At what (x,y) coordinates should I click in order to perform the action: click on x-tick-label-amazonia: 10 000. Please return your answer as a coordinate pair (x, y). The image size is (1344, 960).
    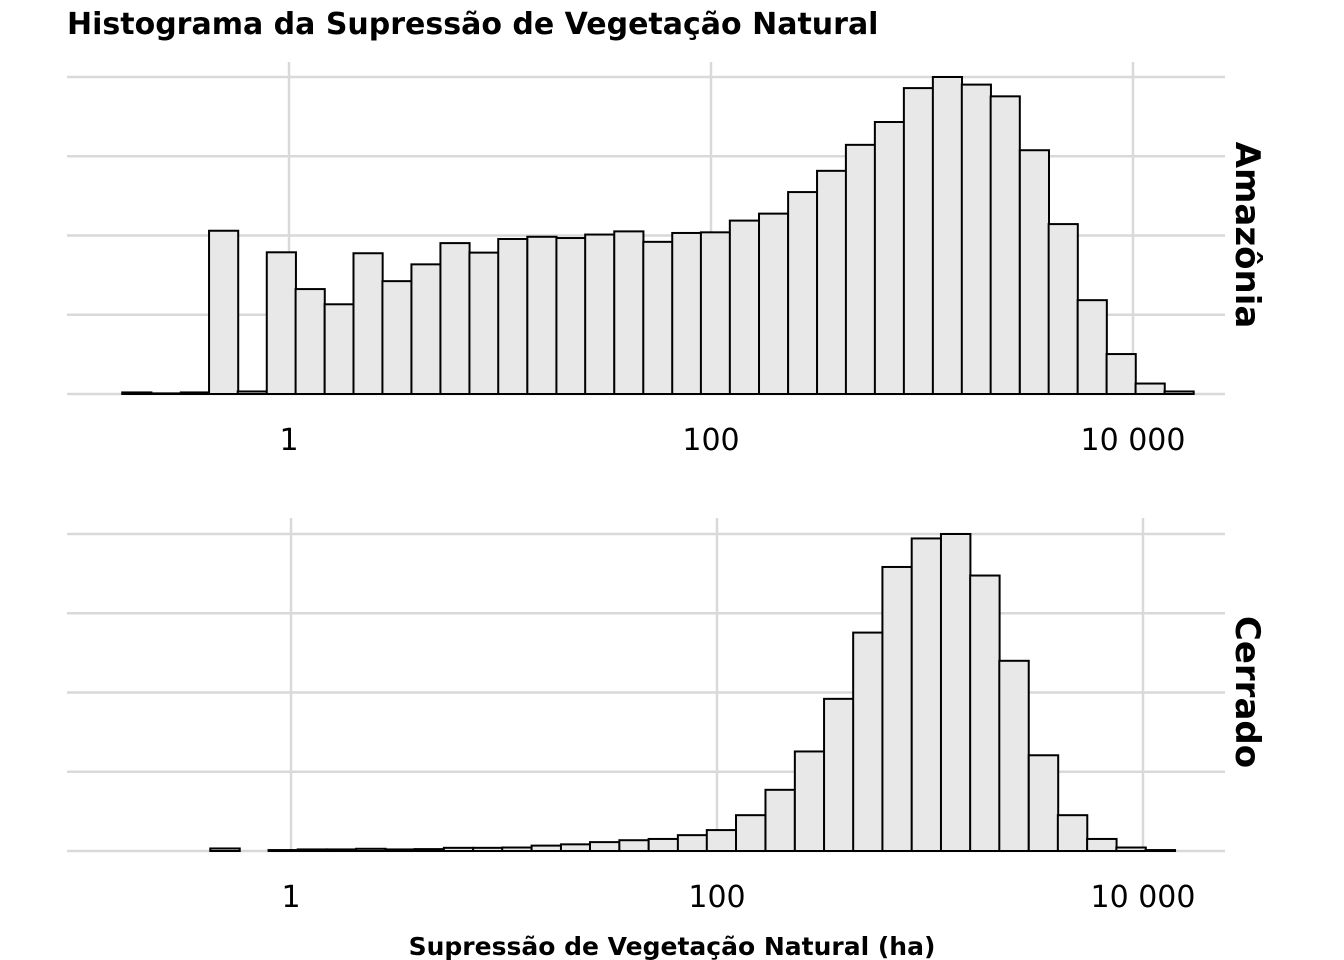
    Looking at the image, I should click on (1133, 440).